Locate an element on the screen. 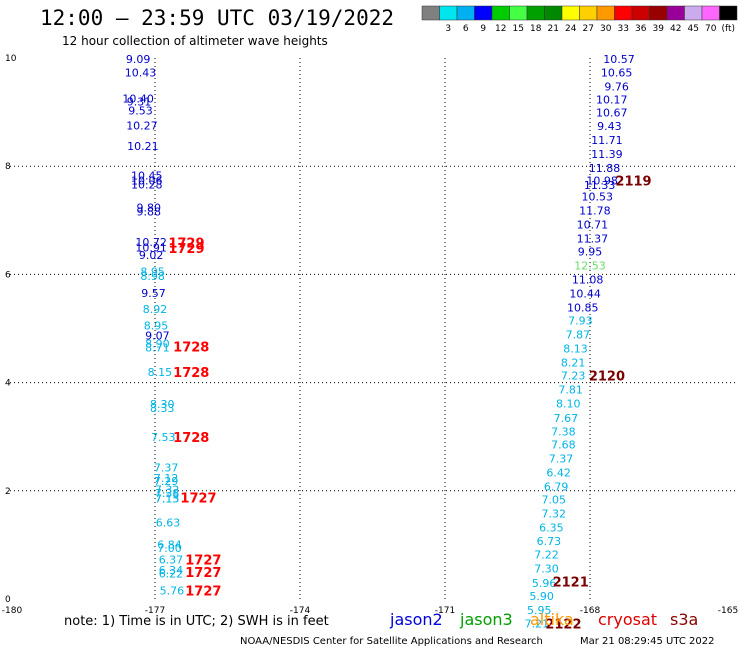 The height and width of the screenshot is (650, 740). wave-height-label: 9.88 is located at coordinates (148, 212).